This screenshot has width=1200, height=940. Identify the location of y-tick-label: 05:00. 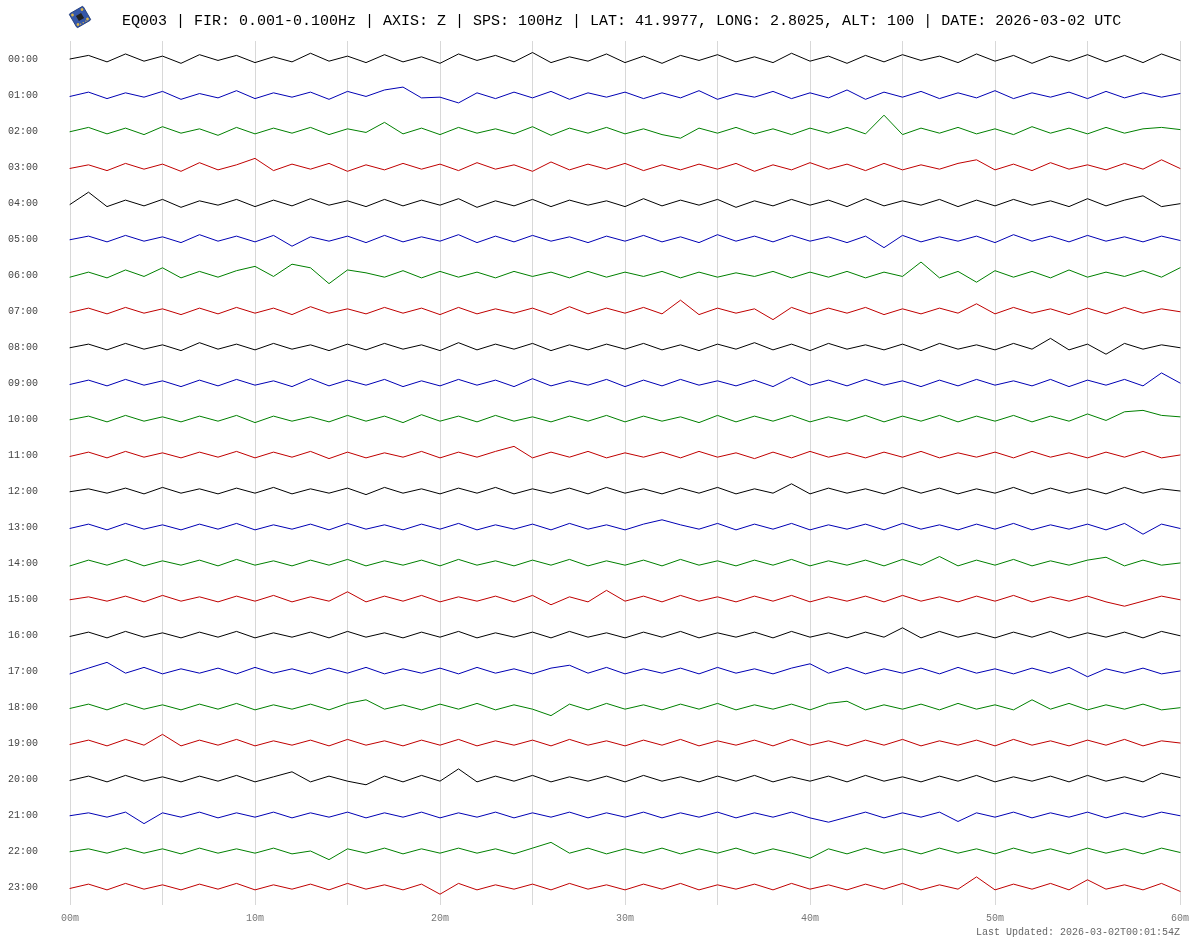
(22, 239).